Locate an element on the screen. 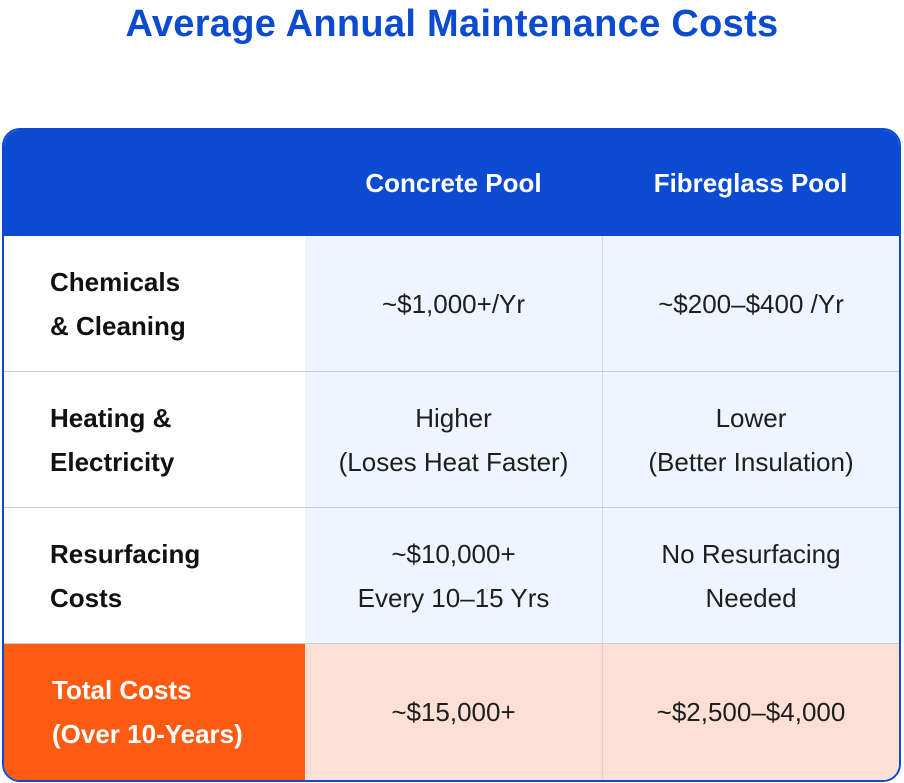  fibreglass-total-costs-value: ~$2,500–$4,000 is located at coordinates (750, 712).